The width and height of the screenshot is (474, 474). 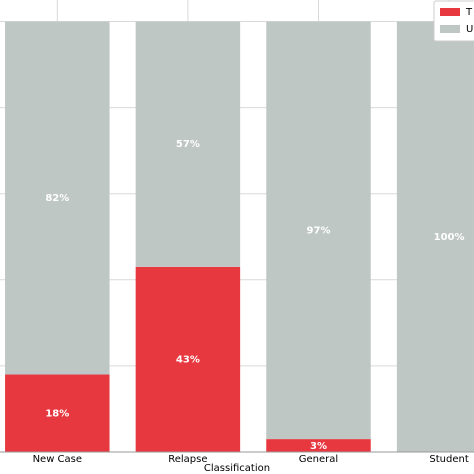 I want to click on value-label: 3%, so click(x=318, y=446).